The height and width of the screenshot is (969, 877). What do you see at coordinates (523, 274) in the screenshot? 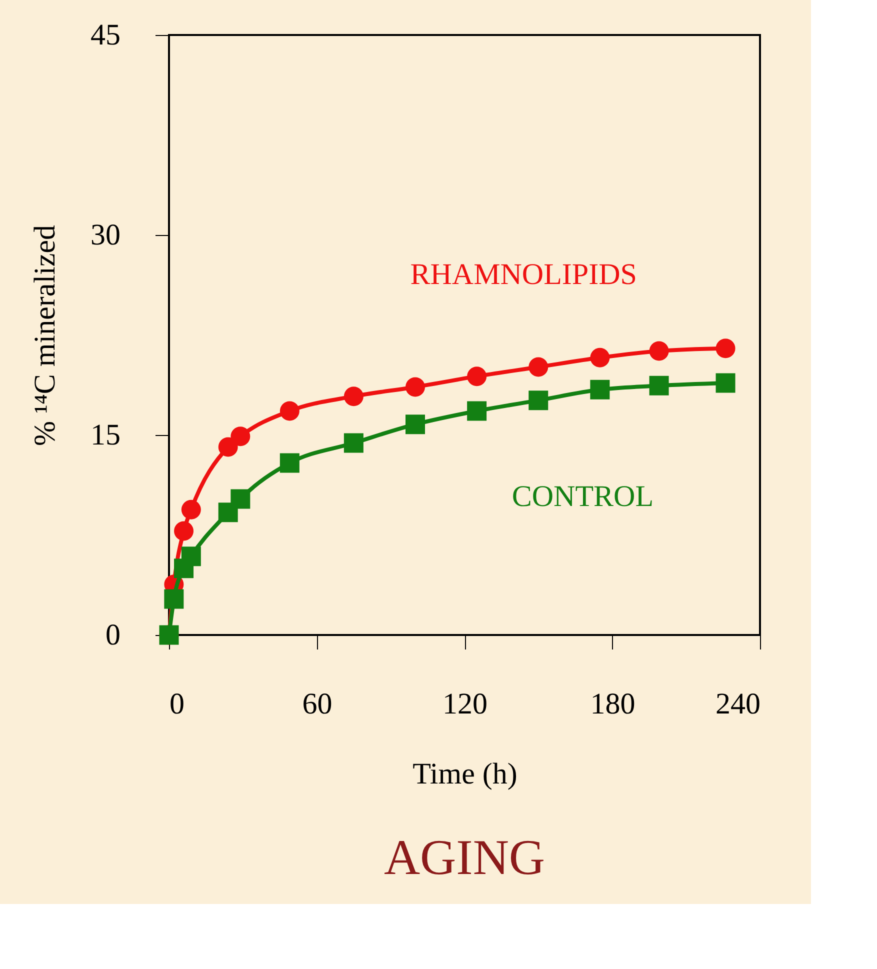
I see `series-label: RHAMNOLIPIDS` at bounding box center [523, 274].